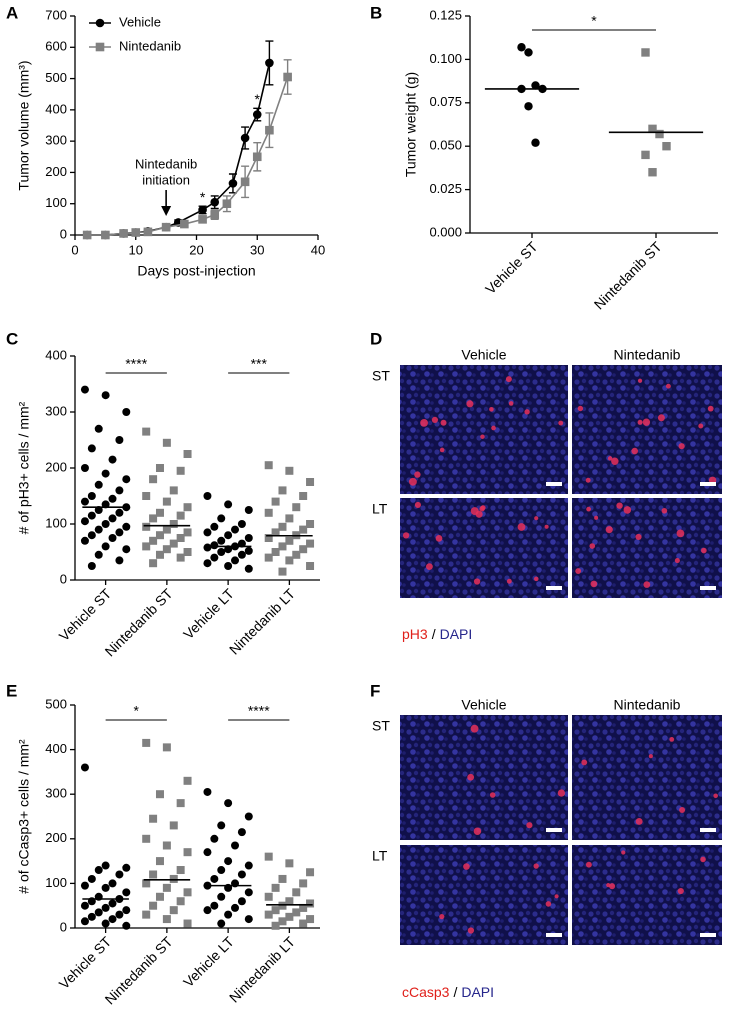 This screenshot has width=747, height=1021. What do you see at coordinates (628, 275) in the screenshot?
I see `x-tick-label: Nintedanib ST` at bounding box center [628, 275].